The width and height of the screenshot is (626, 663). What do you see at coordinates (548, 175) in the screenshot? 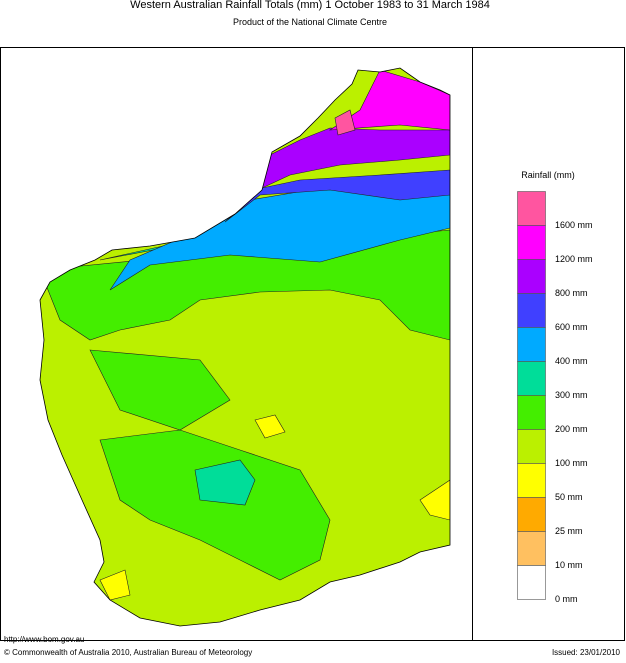
I see `legend-title: Rainfall (mm)` at bounding box center [548, 175].